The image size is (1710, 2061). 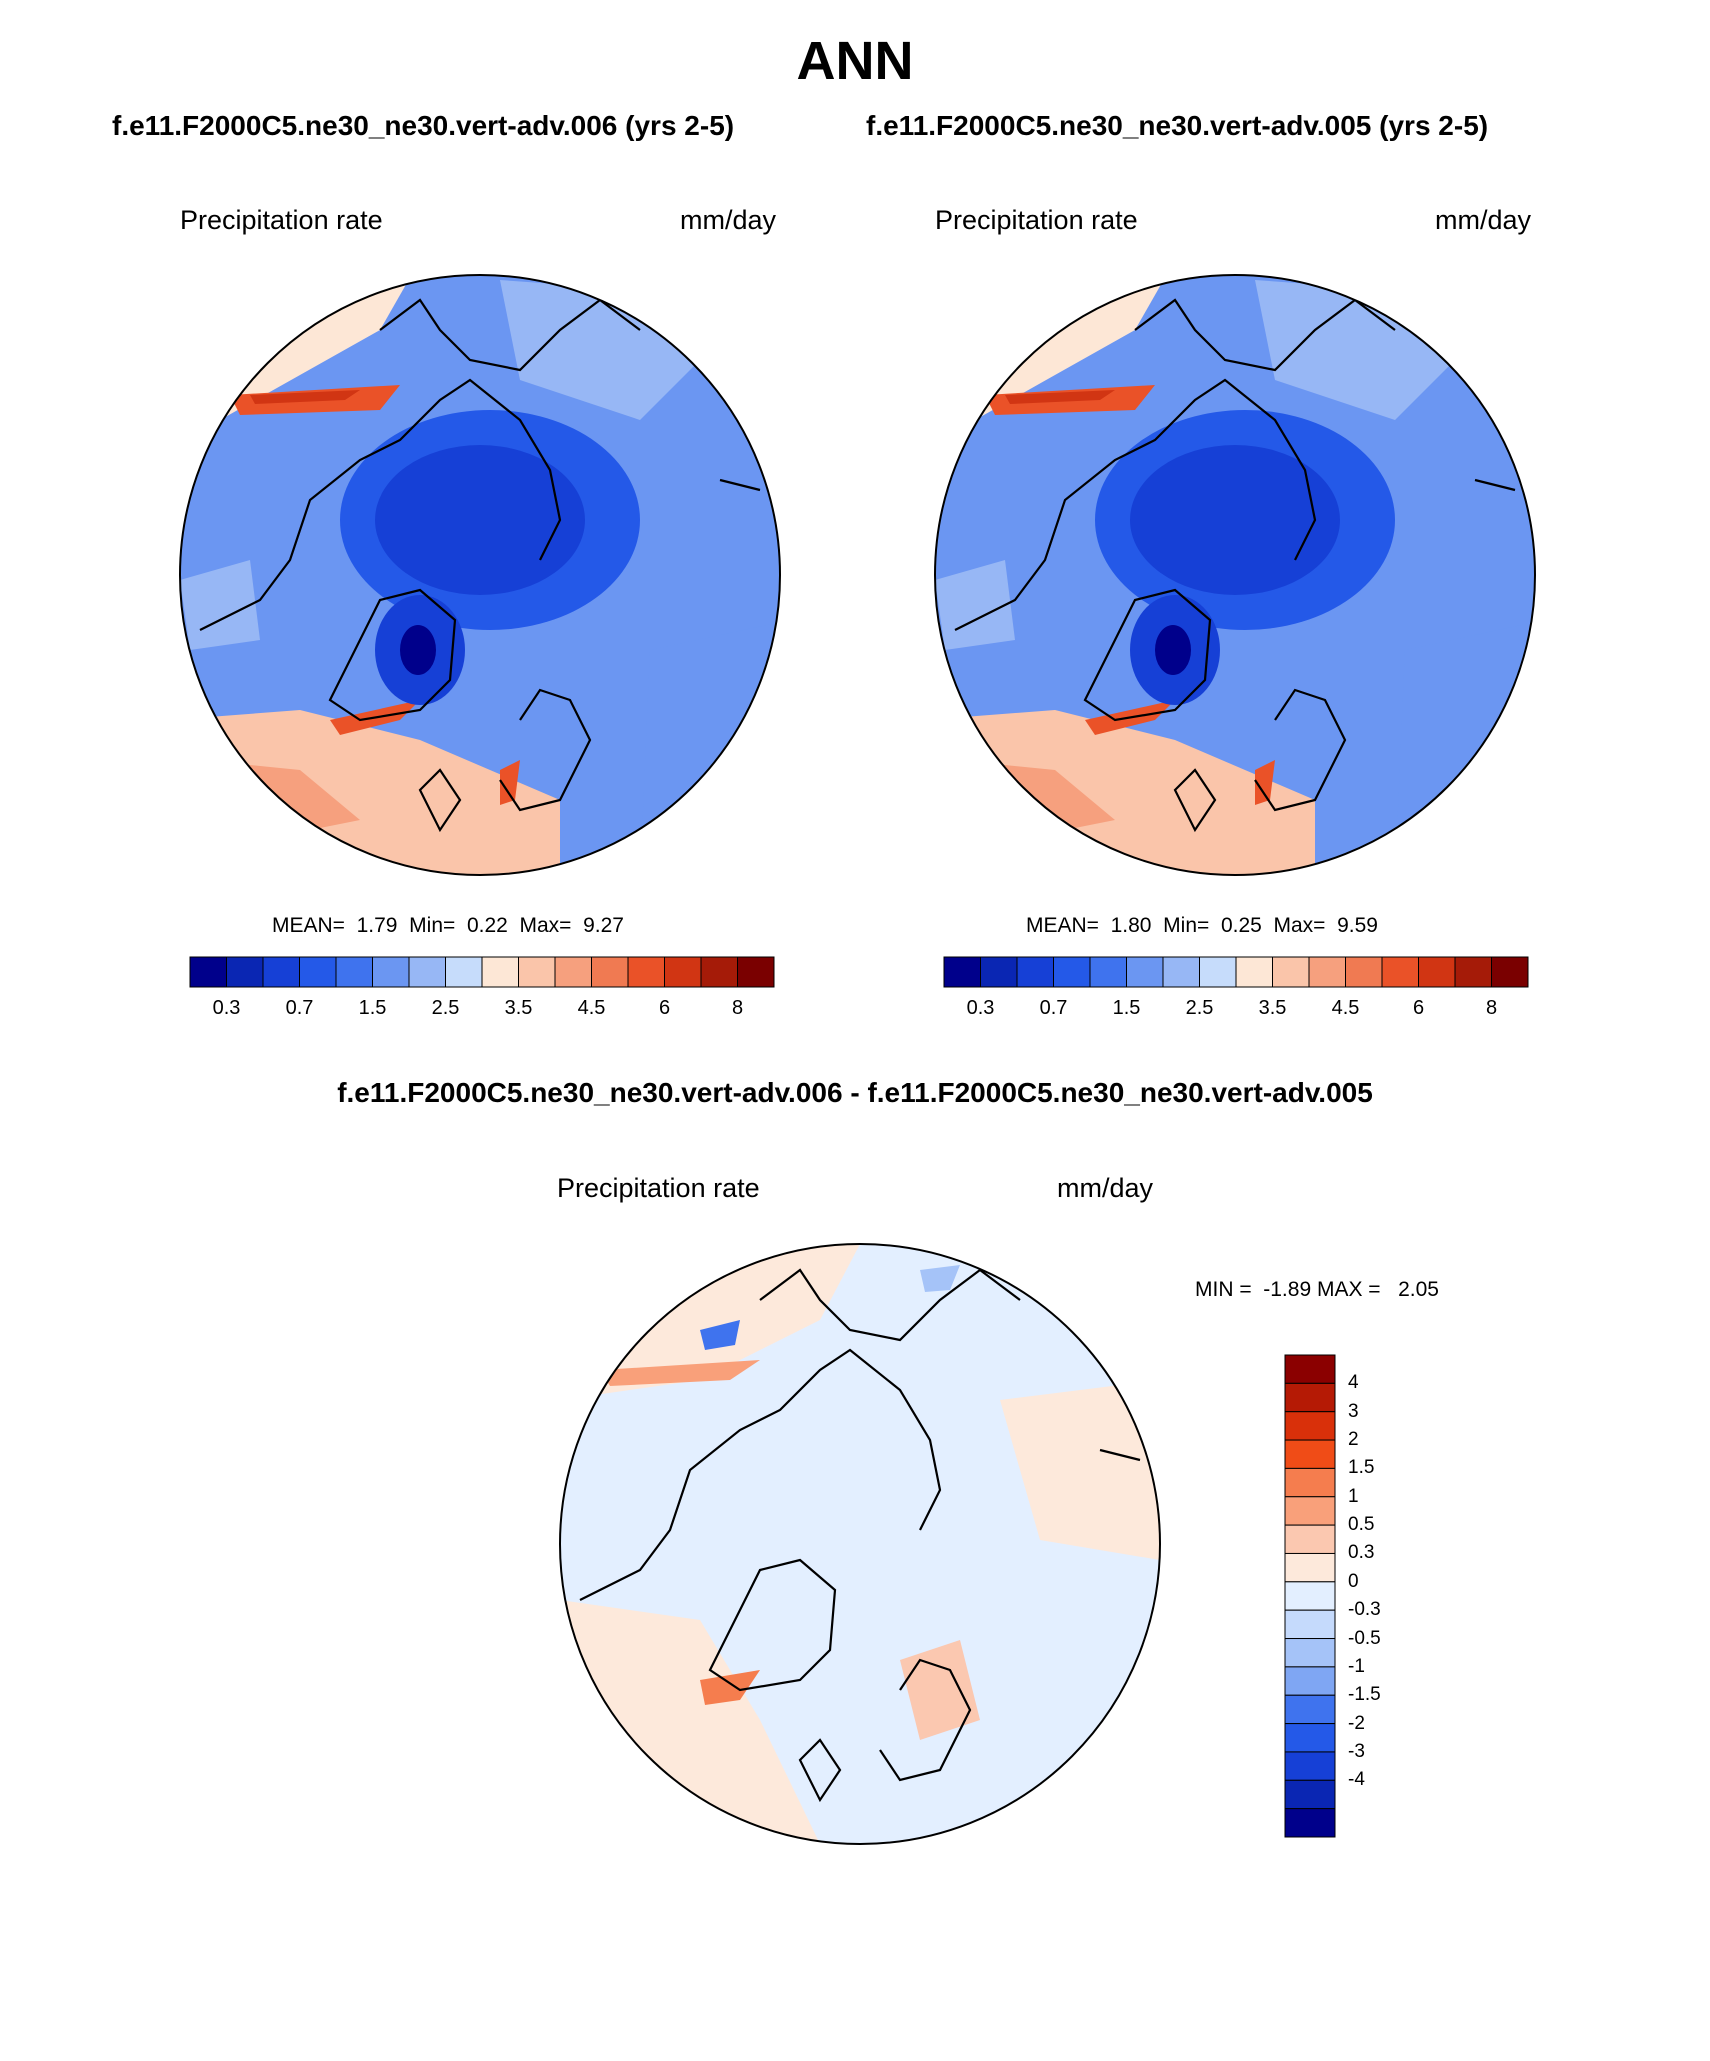 What do you see at coordinates (448, 925) in the screenshot?
I see `stats-left: MEAN= 1.79 Min= 0.22 Max= 9.27` at bounding box center [448, 925].